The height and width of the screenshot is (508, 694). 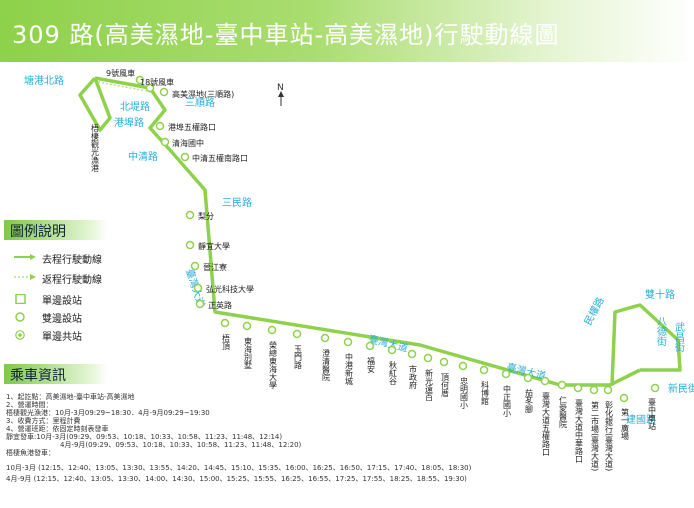 I want to click on road-label-sanmin: 三民路, so click(x=237, y=202).